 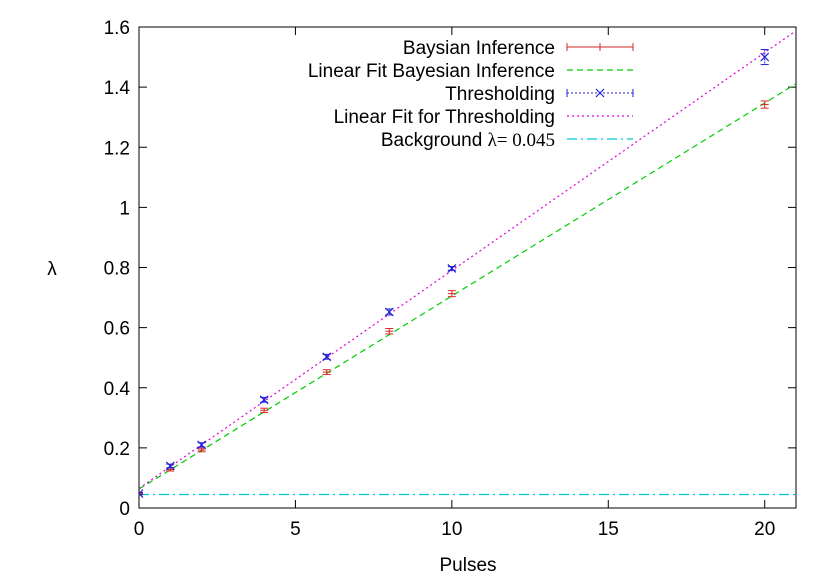 What do you see at coordinates (124, 509) in the screenshot?
I see `y-tick-label: 0` at bounding box center [124, 509].